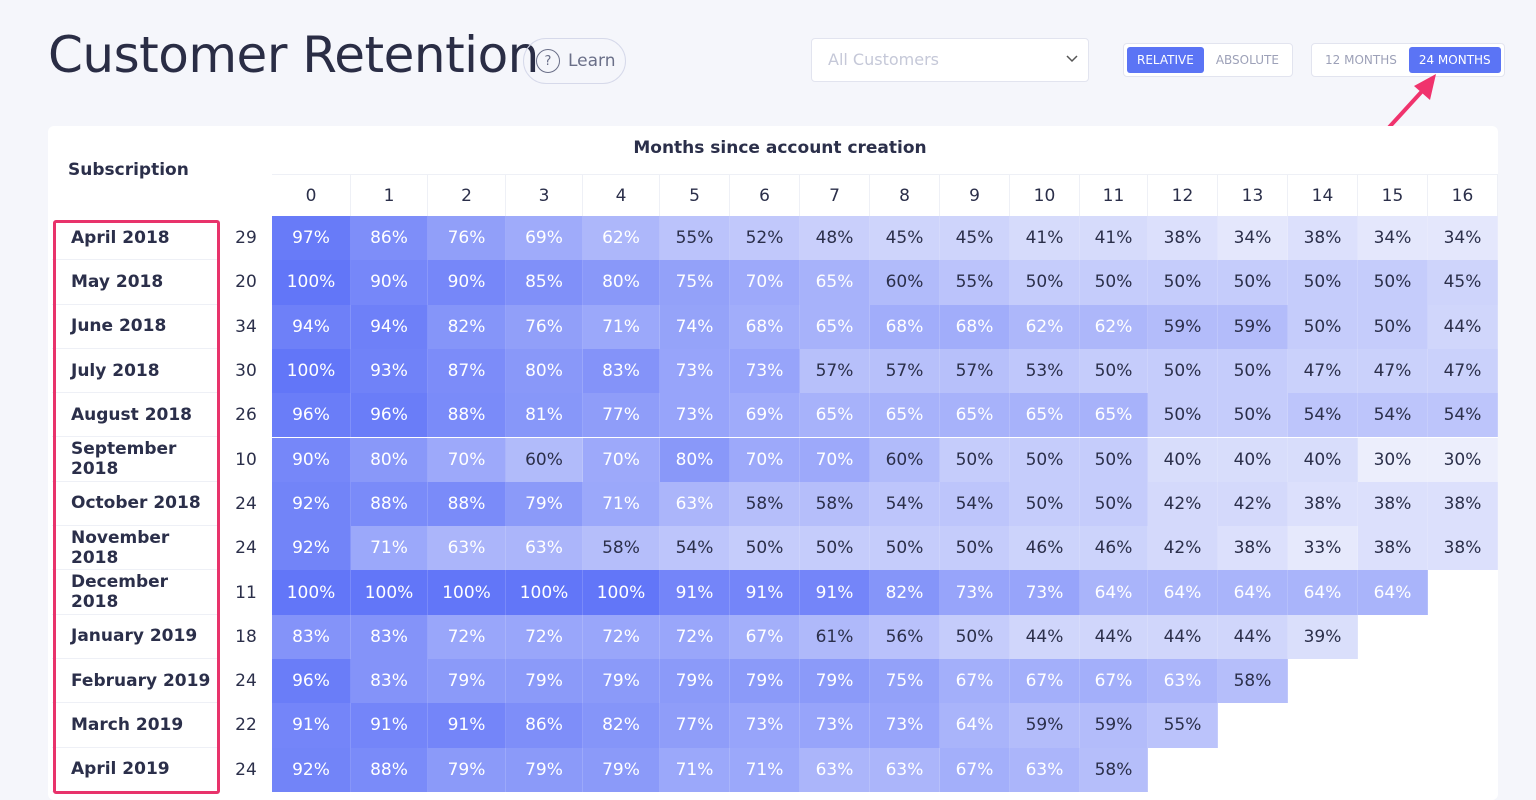  What do you see at coordinates (835, 636) in the screenshot?
I see `retention-cell: 61%` at bounding box center [835, 636].